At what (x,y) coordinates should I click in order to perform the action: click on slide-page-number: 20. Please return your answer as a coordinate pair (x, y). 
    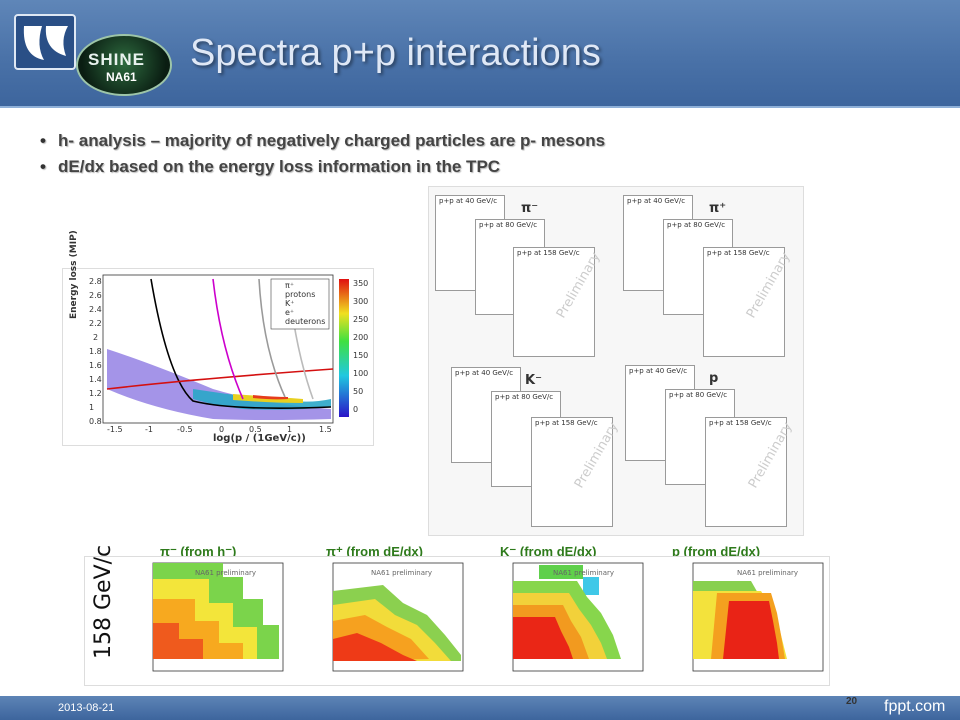
    Looking at the image, I should click on (852, 701).